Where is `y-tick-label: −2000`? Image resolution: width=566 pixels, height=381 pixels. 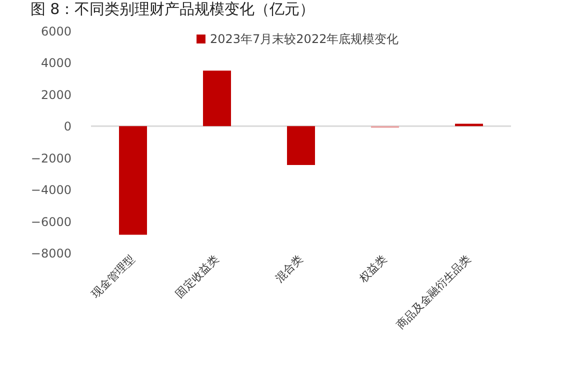 y-tick-label: −2000 is located at coordinates (51, 158).